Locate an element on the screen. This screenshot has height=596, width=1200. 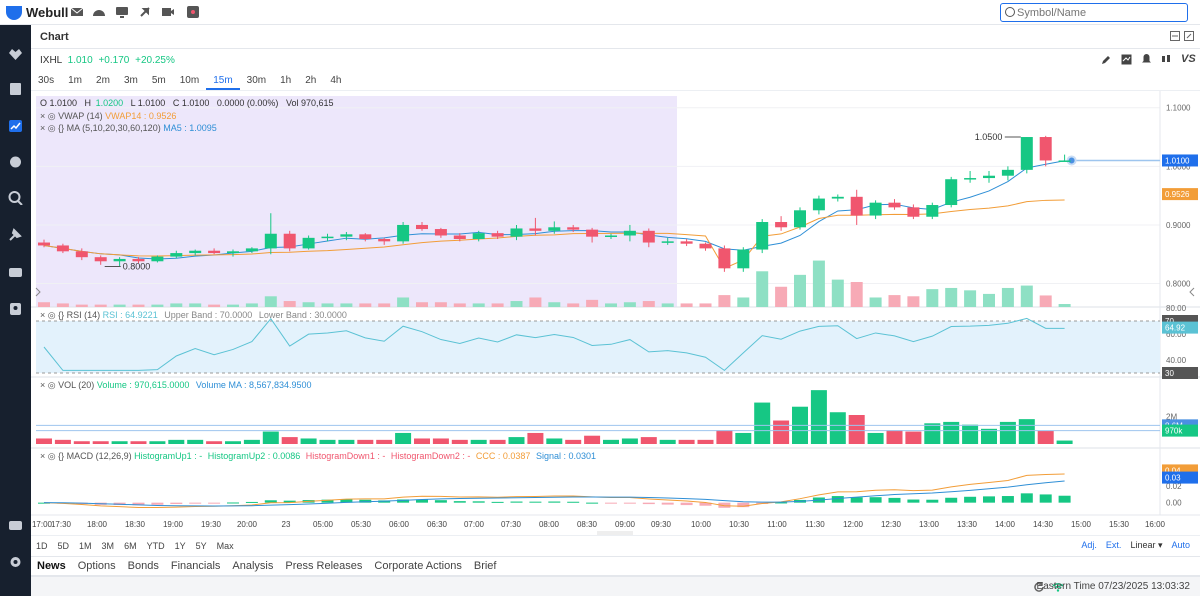
interval-10m: 10m is located at coordinates (189, 80).